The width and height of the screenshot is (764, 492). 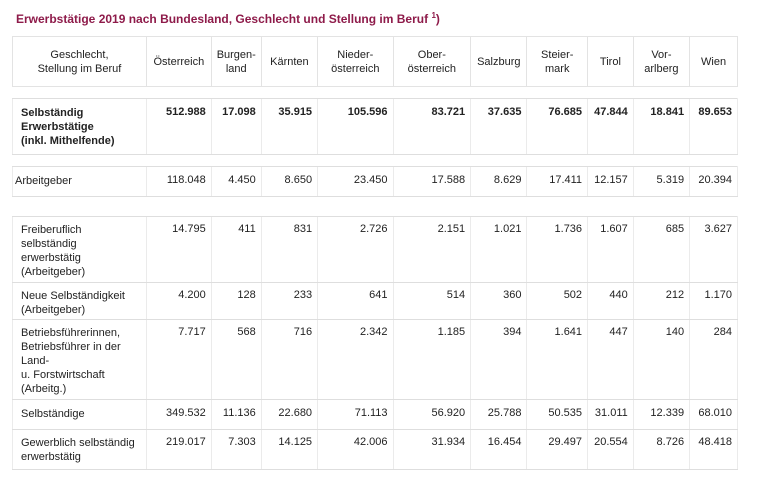 What do you see at coordinates (431, 181) in the screenshot?
I see `table-cell: 17.588` at bounding box center [431, 181].